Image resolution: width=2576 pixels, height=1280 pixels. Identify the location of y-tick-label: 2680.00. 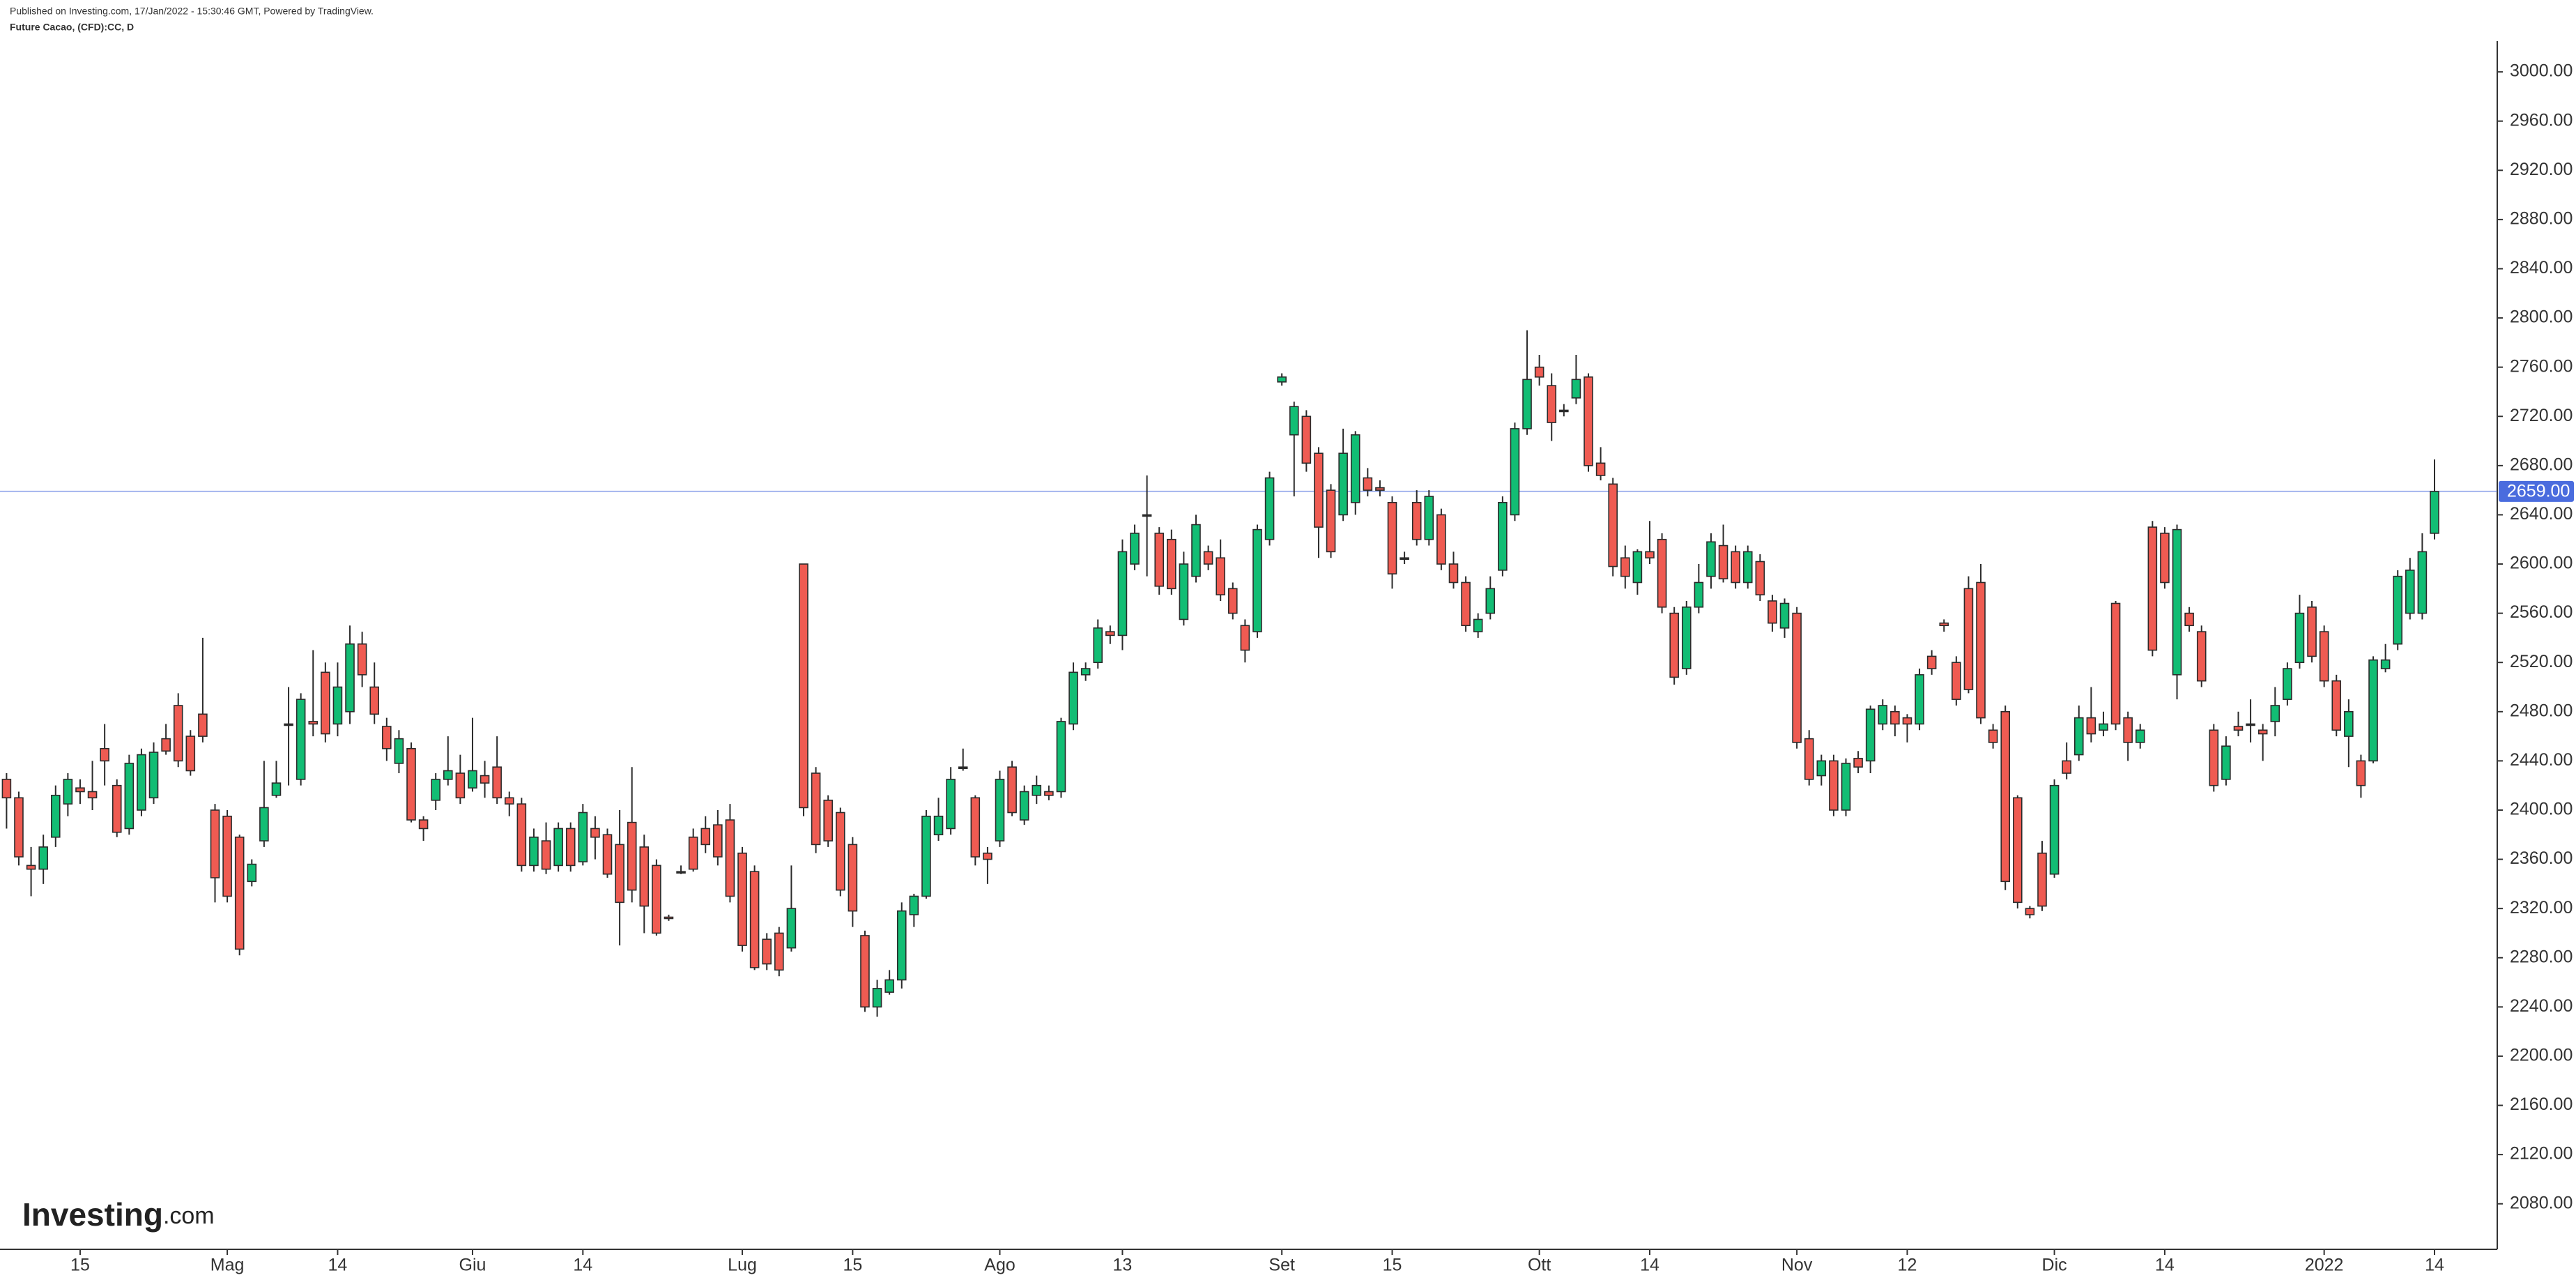
(2541, 464).